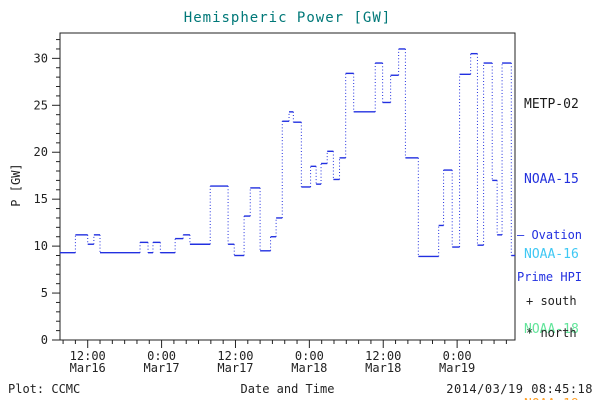  I want to click on ovation-prime-hpi-label: — Ovation Prime HPI, so click(549, 256).